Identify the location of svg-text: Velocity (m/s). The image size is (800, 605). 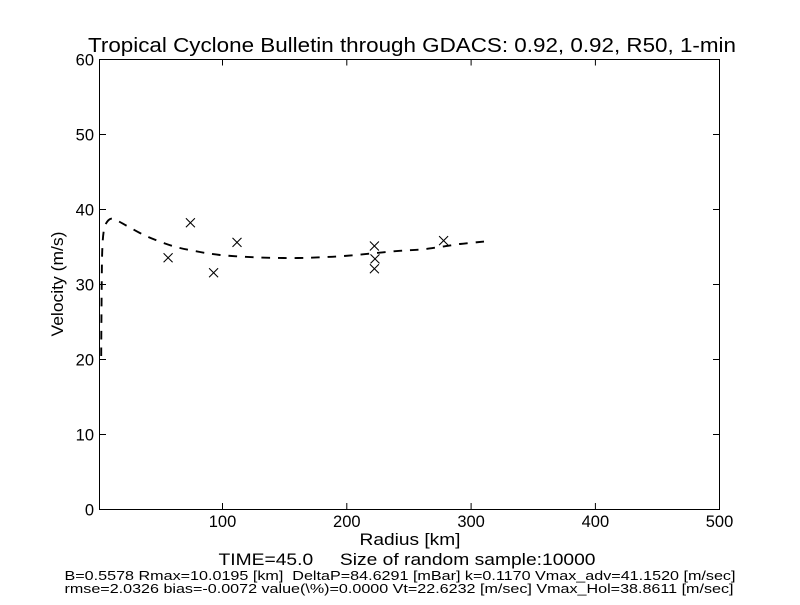
(58, 284).